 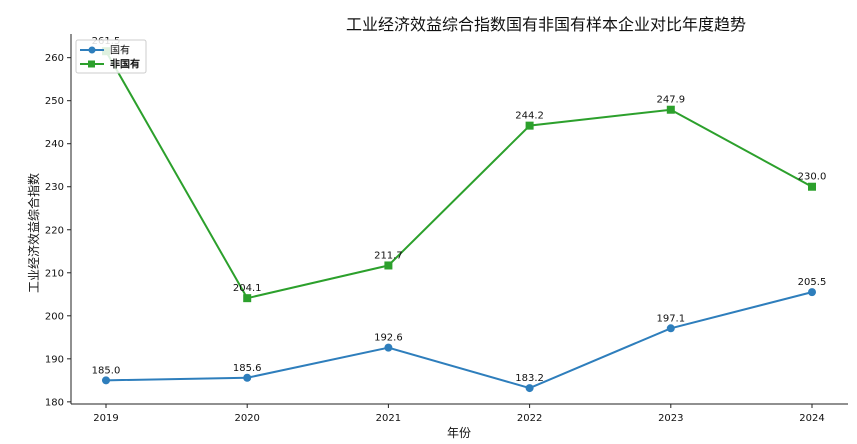 What do you see at coordinates (388, 418) in the screenshot?
I see `x-tick-label: 2021` at bounding box center [388, 418].